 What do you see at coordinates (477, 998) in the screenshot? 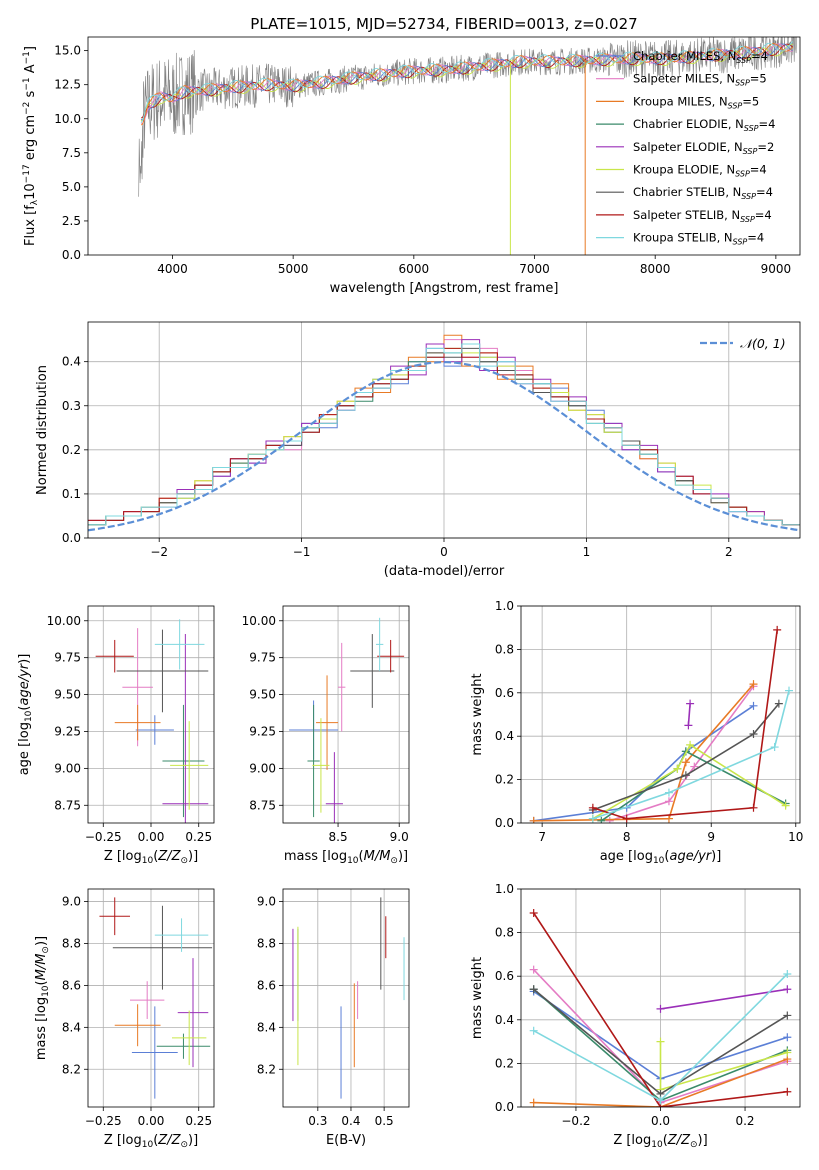
I see `y-axis-label: mass weight` at bounding box center [477, 998].